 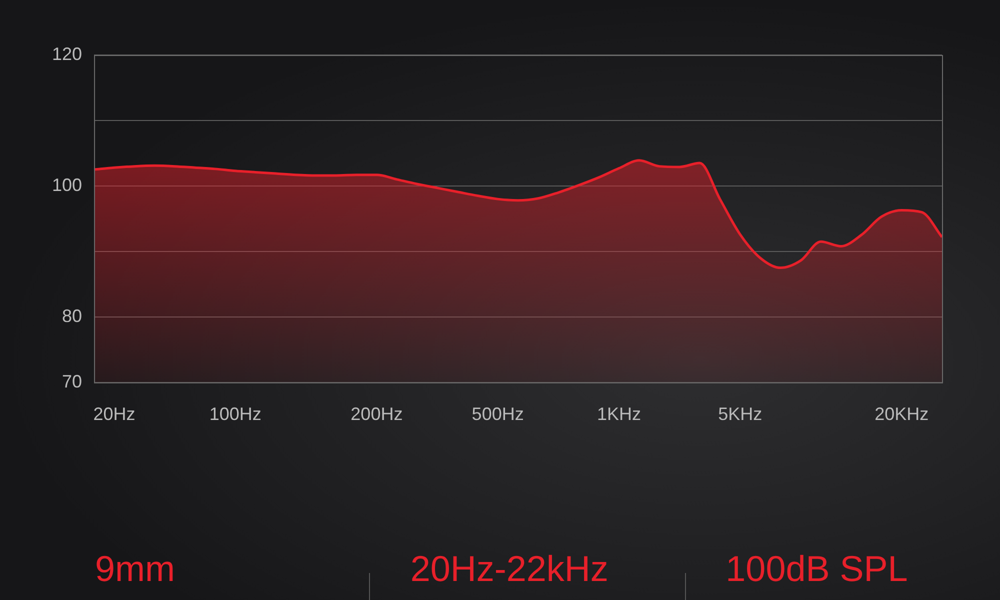 I want to click on text: 9mm, so click(x=135, y=569).